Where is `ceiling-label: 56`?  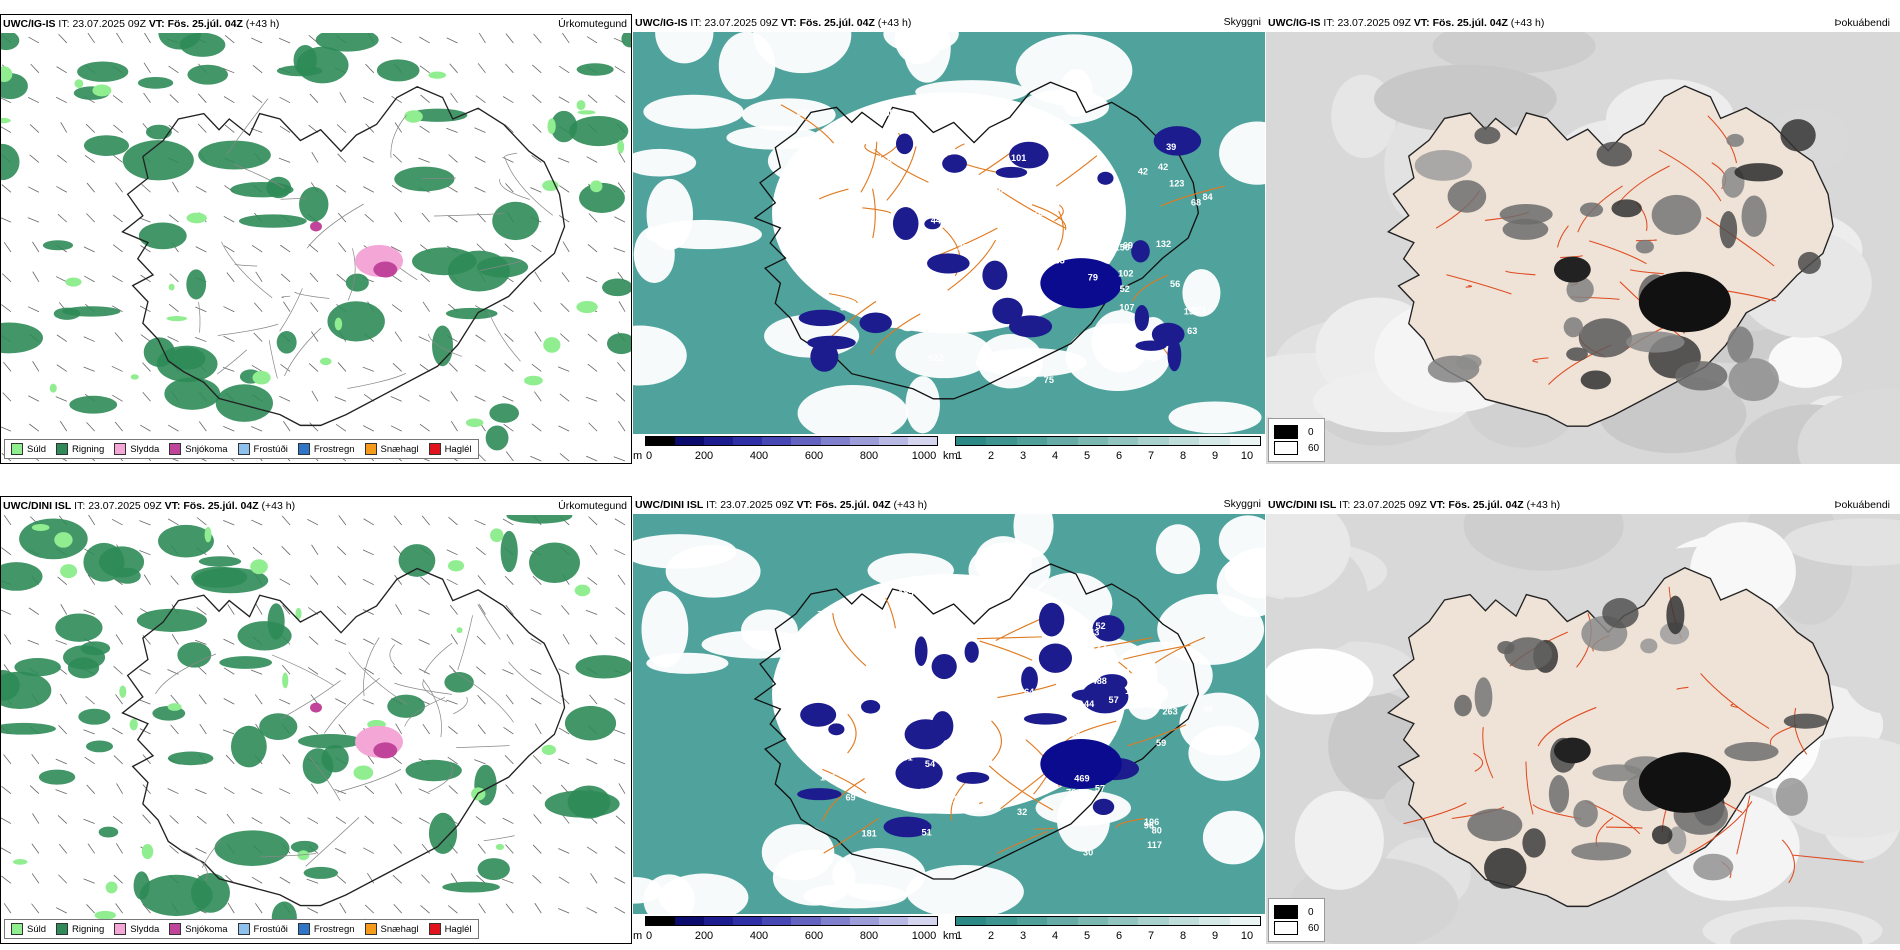
ceiling-label: 56 is located at coordinates (829, 628).